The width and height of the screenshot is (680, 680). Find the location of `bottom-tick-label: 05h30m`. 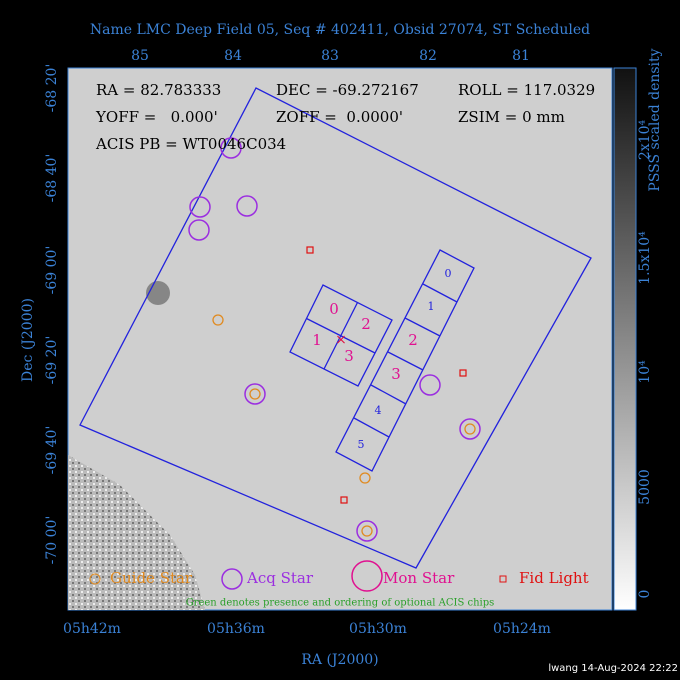

bottom-tick-label: 05h30m is located at coordinates (378, 629).